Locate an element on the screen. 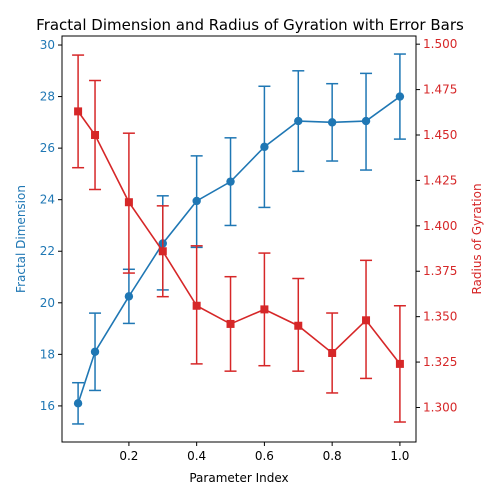 The image size is (500, 500). y-right-tick-label: 1.400 is located at coordinates (440, 226).